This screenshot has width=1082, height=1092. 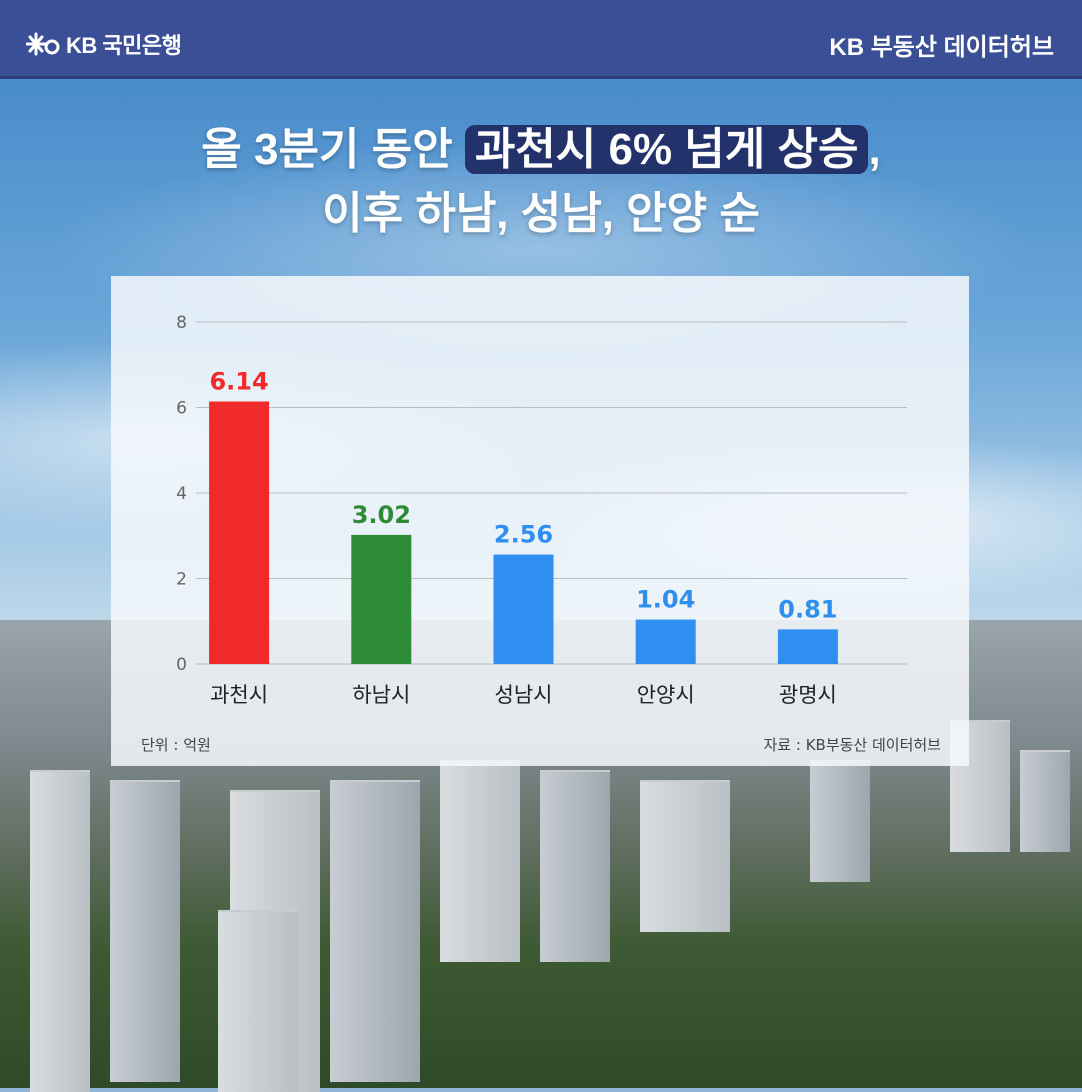 What do you see at coordinates (181, 580) in the screenshot?
I see `y-tick-label: 2` at bounding box center [181, 580].